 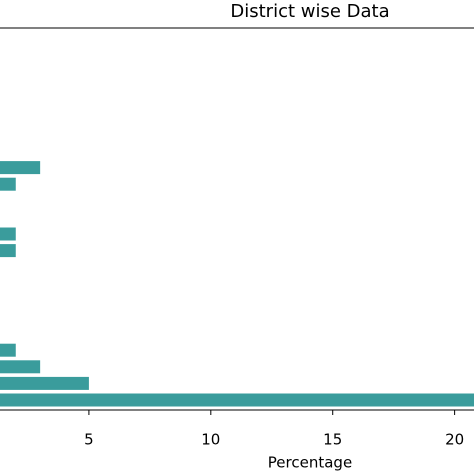 What do you see at coordinates (210, 440) in the screenshot?
I see `x-tick-label: 10` at bounding box center [210, 440].